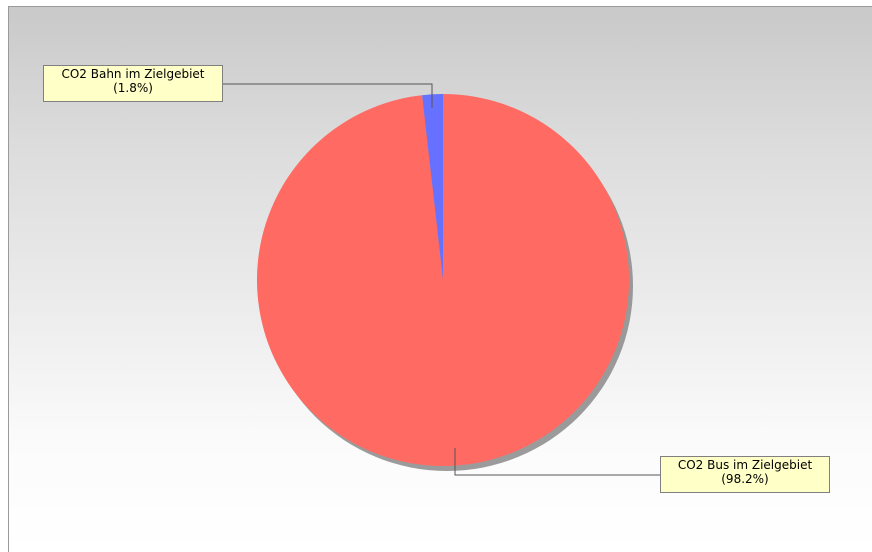 Image resolution: width=872 pixels, height=552 pixels. What do you see at coordinates (133, 74) in the screenshot?
I see `slice-label-bahn-name: CO2 Bahn im Zielgebiet` at bounding box center [133, 74].